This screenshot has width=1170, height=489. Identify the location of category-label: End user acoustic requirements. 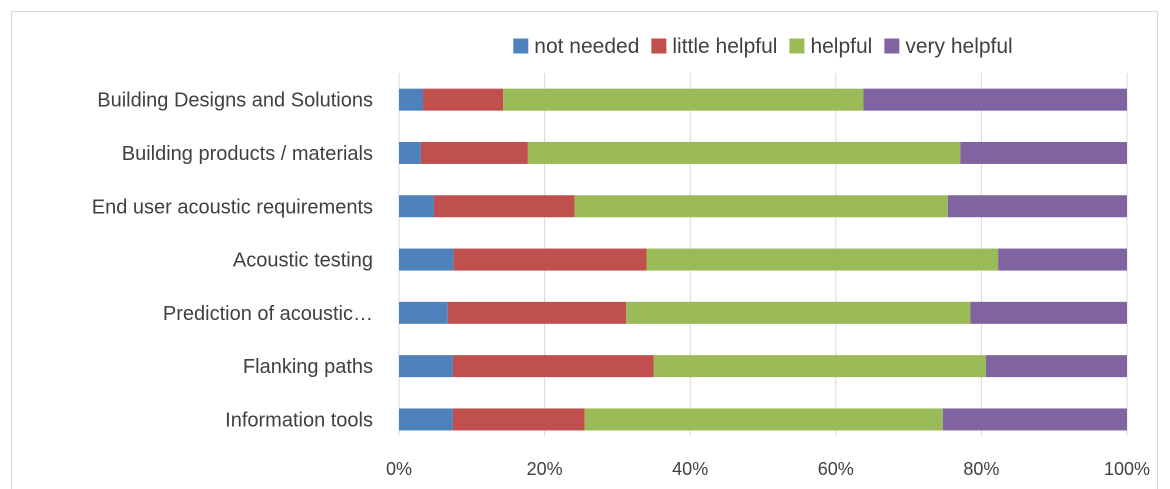
(232, 207).